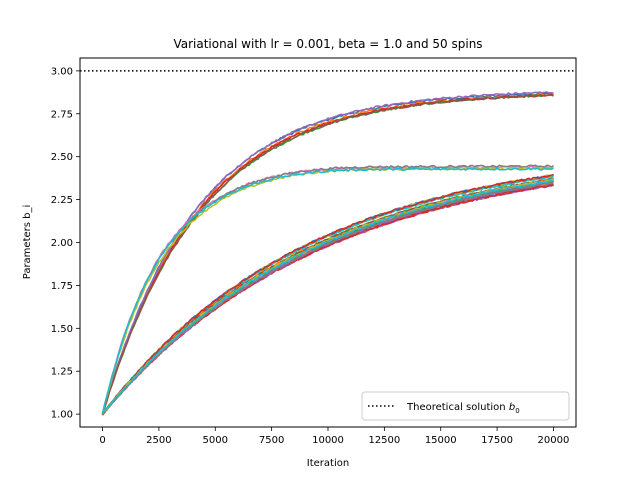 The height and width of the screenshot is (480, 640). What do you see at coordinates (554, 440) in the screenshot?
I see `x-tick-label: 20000` at bounding box center [554, 440].